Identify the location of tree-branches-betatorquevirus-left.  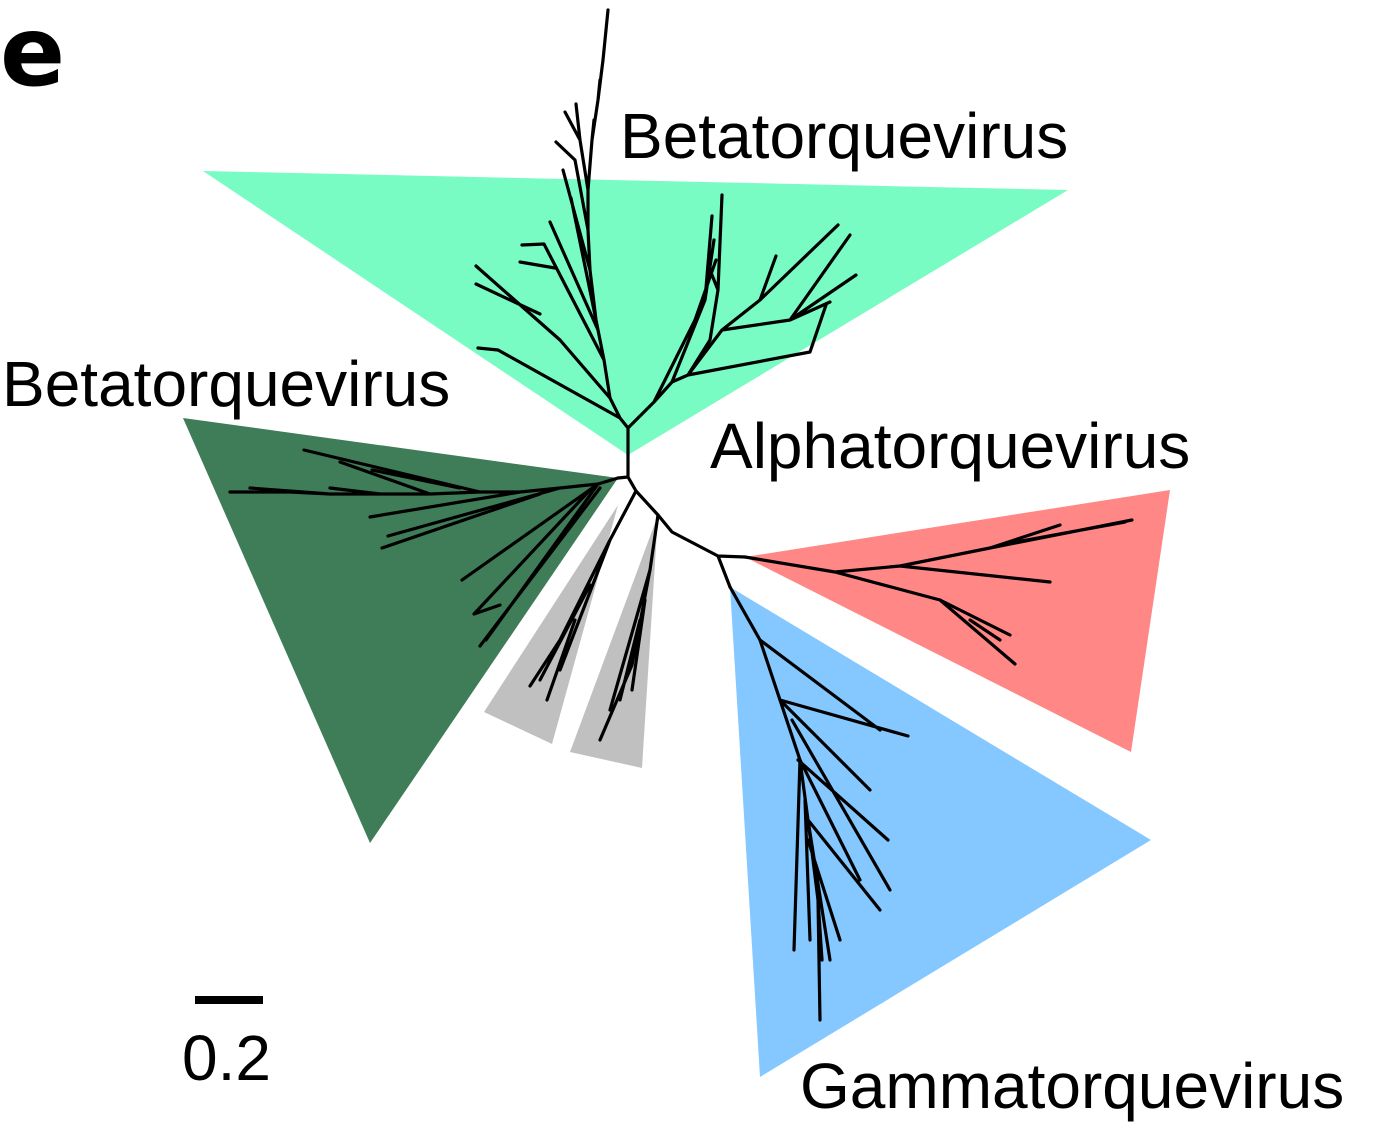
(424, 548).